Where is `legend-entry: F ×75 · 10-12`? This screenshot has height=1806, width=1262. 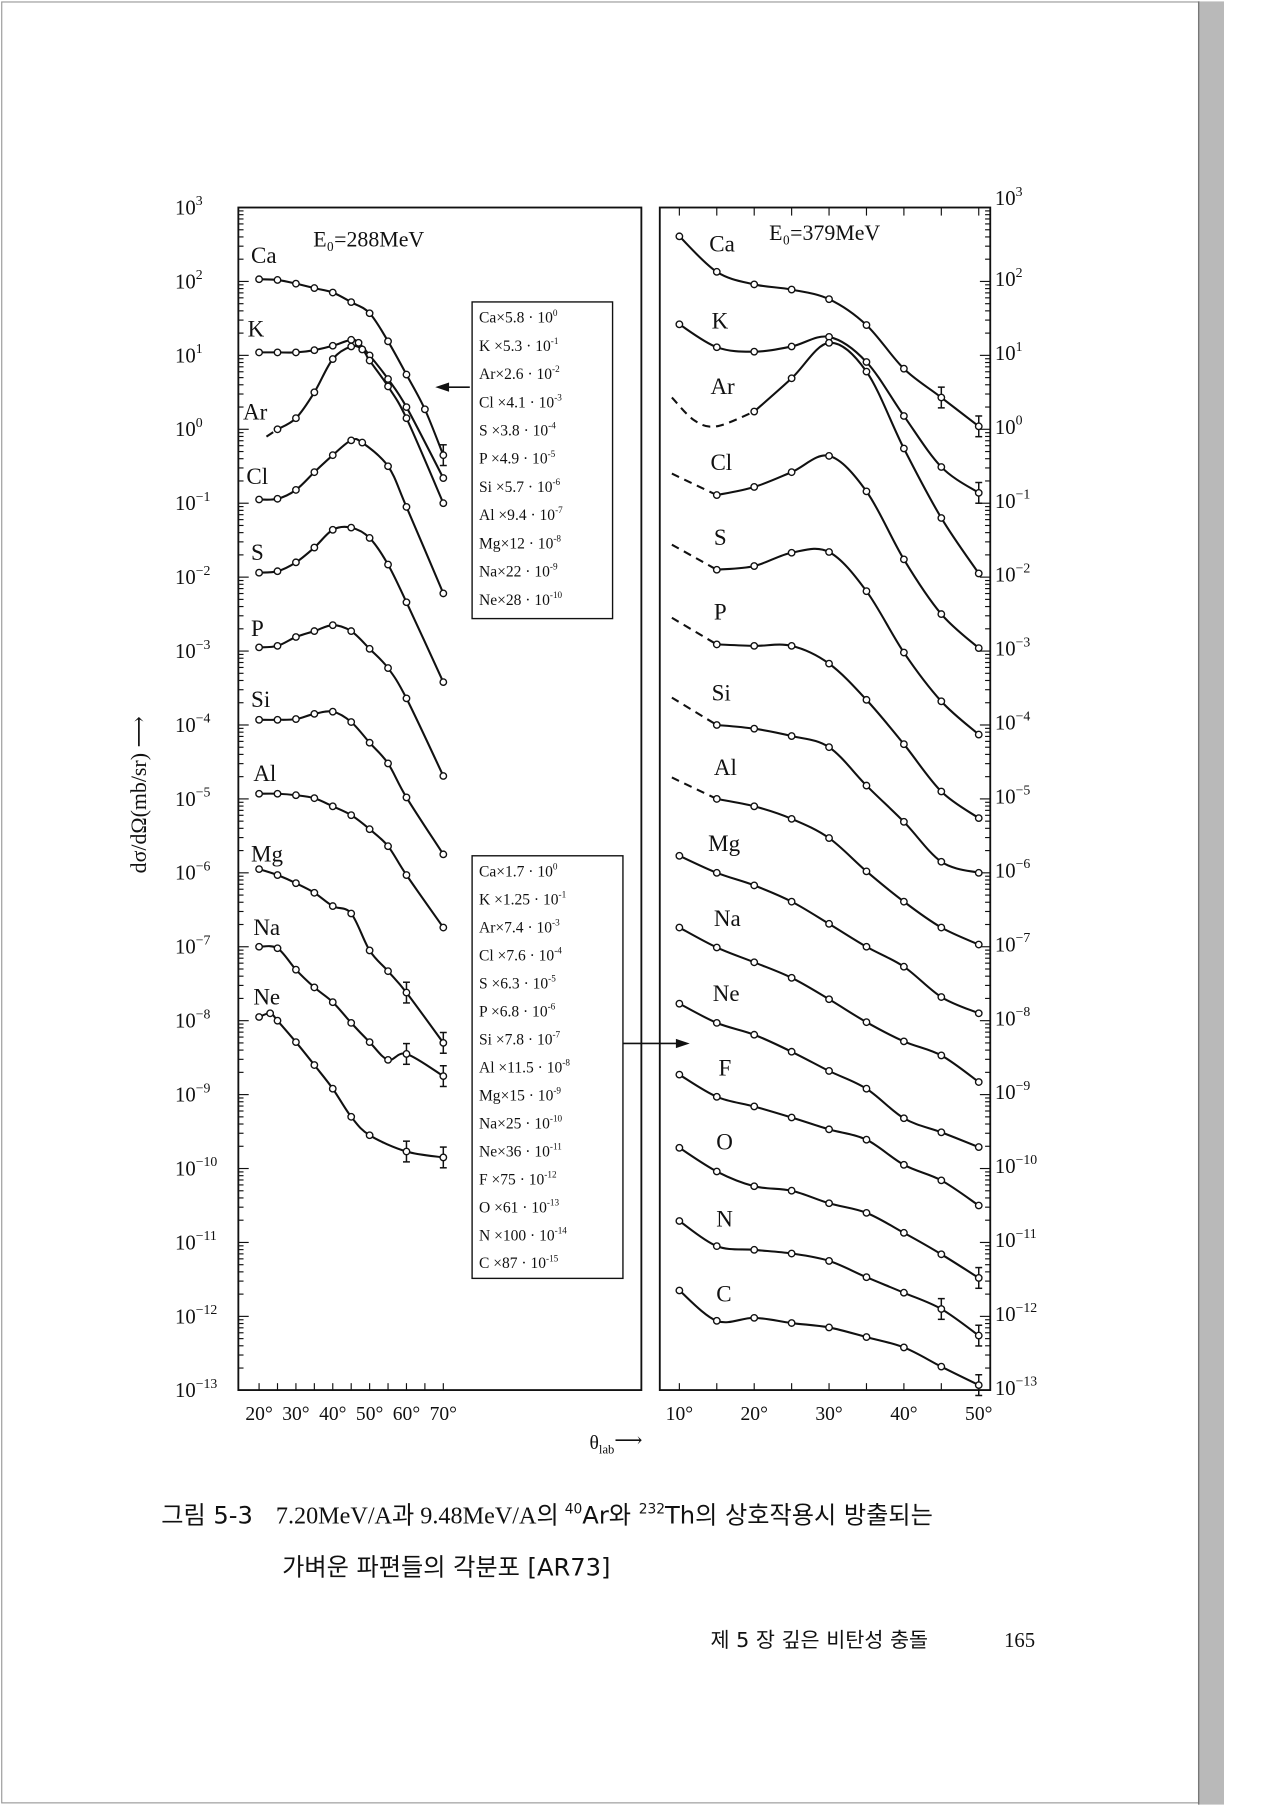
legend-entry: F ×75 · 10-12 is located at coordinates (518, 1178).